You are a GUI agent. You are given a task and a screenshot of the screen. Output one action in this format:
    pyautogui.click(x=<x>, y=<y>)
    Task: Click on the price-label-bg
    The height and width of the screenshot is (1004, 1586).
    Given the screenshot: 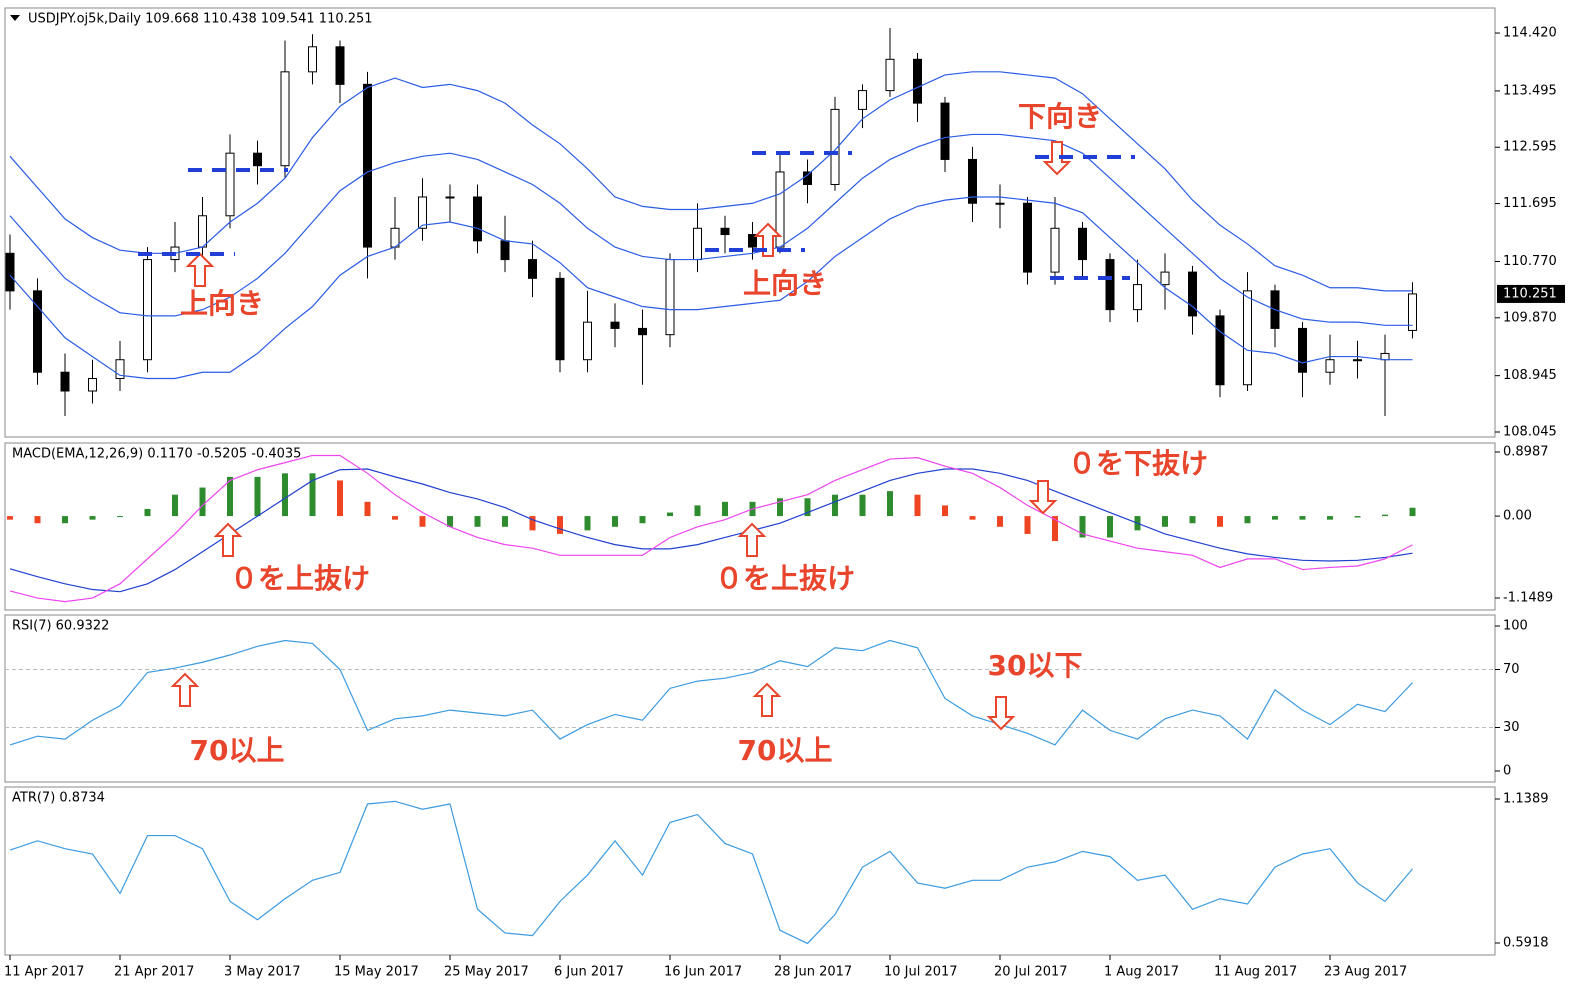 What is the action you would take?
    pyautogui.click(x=1531, y=293)
    